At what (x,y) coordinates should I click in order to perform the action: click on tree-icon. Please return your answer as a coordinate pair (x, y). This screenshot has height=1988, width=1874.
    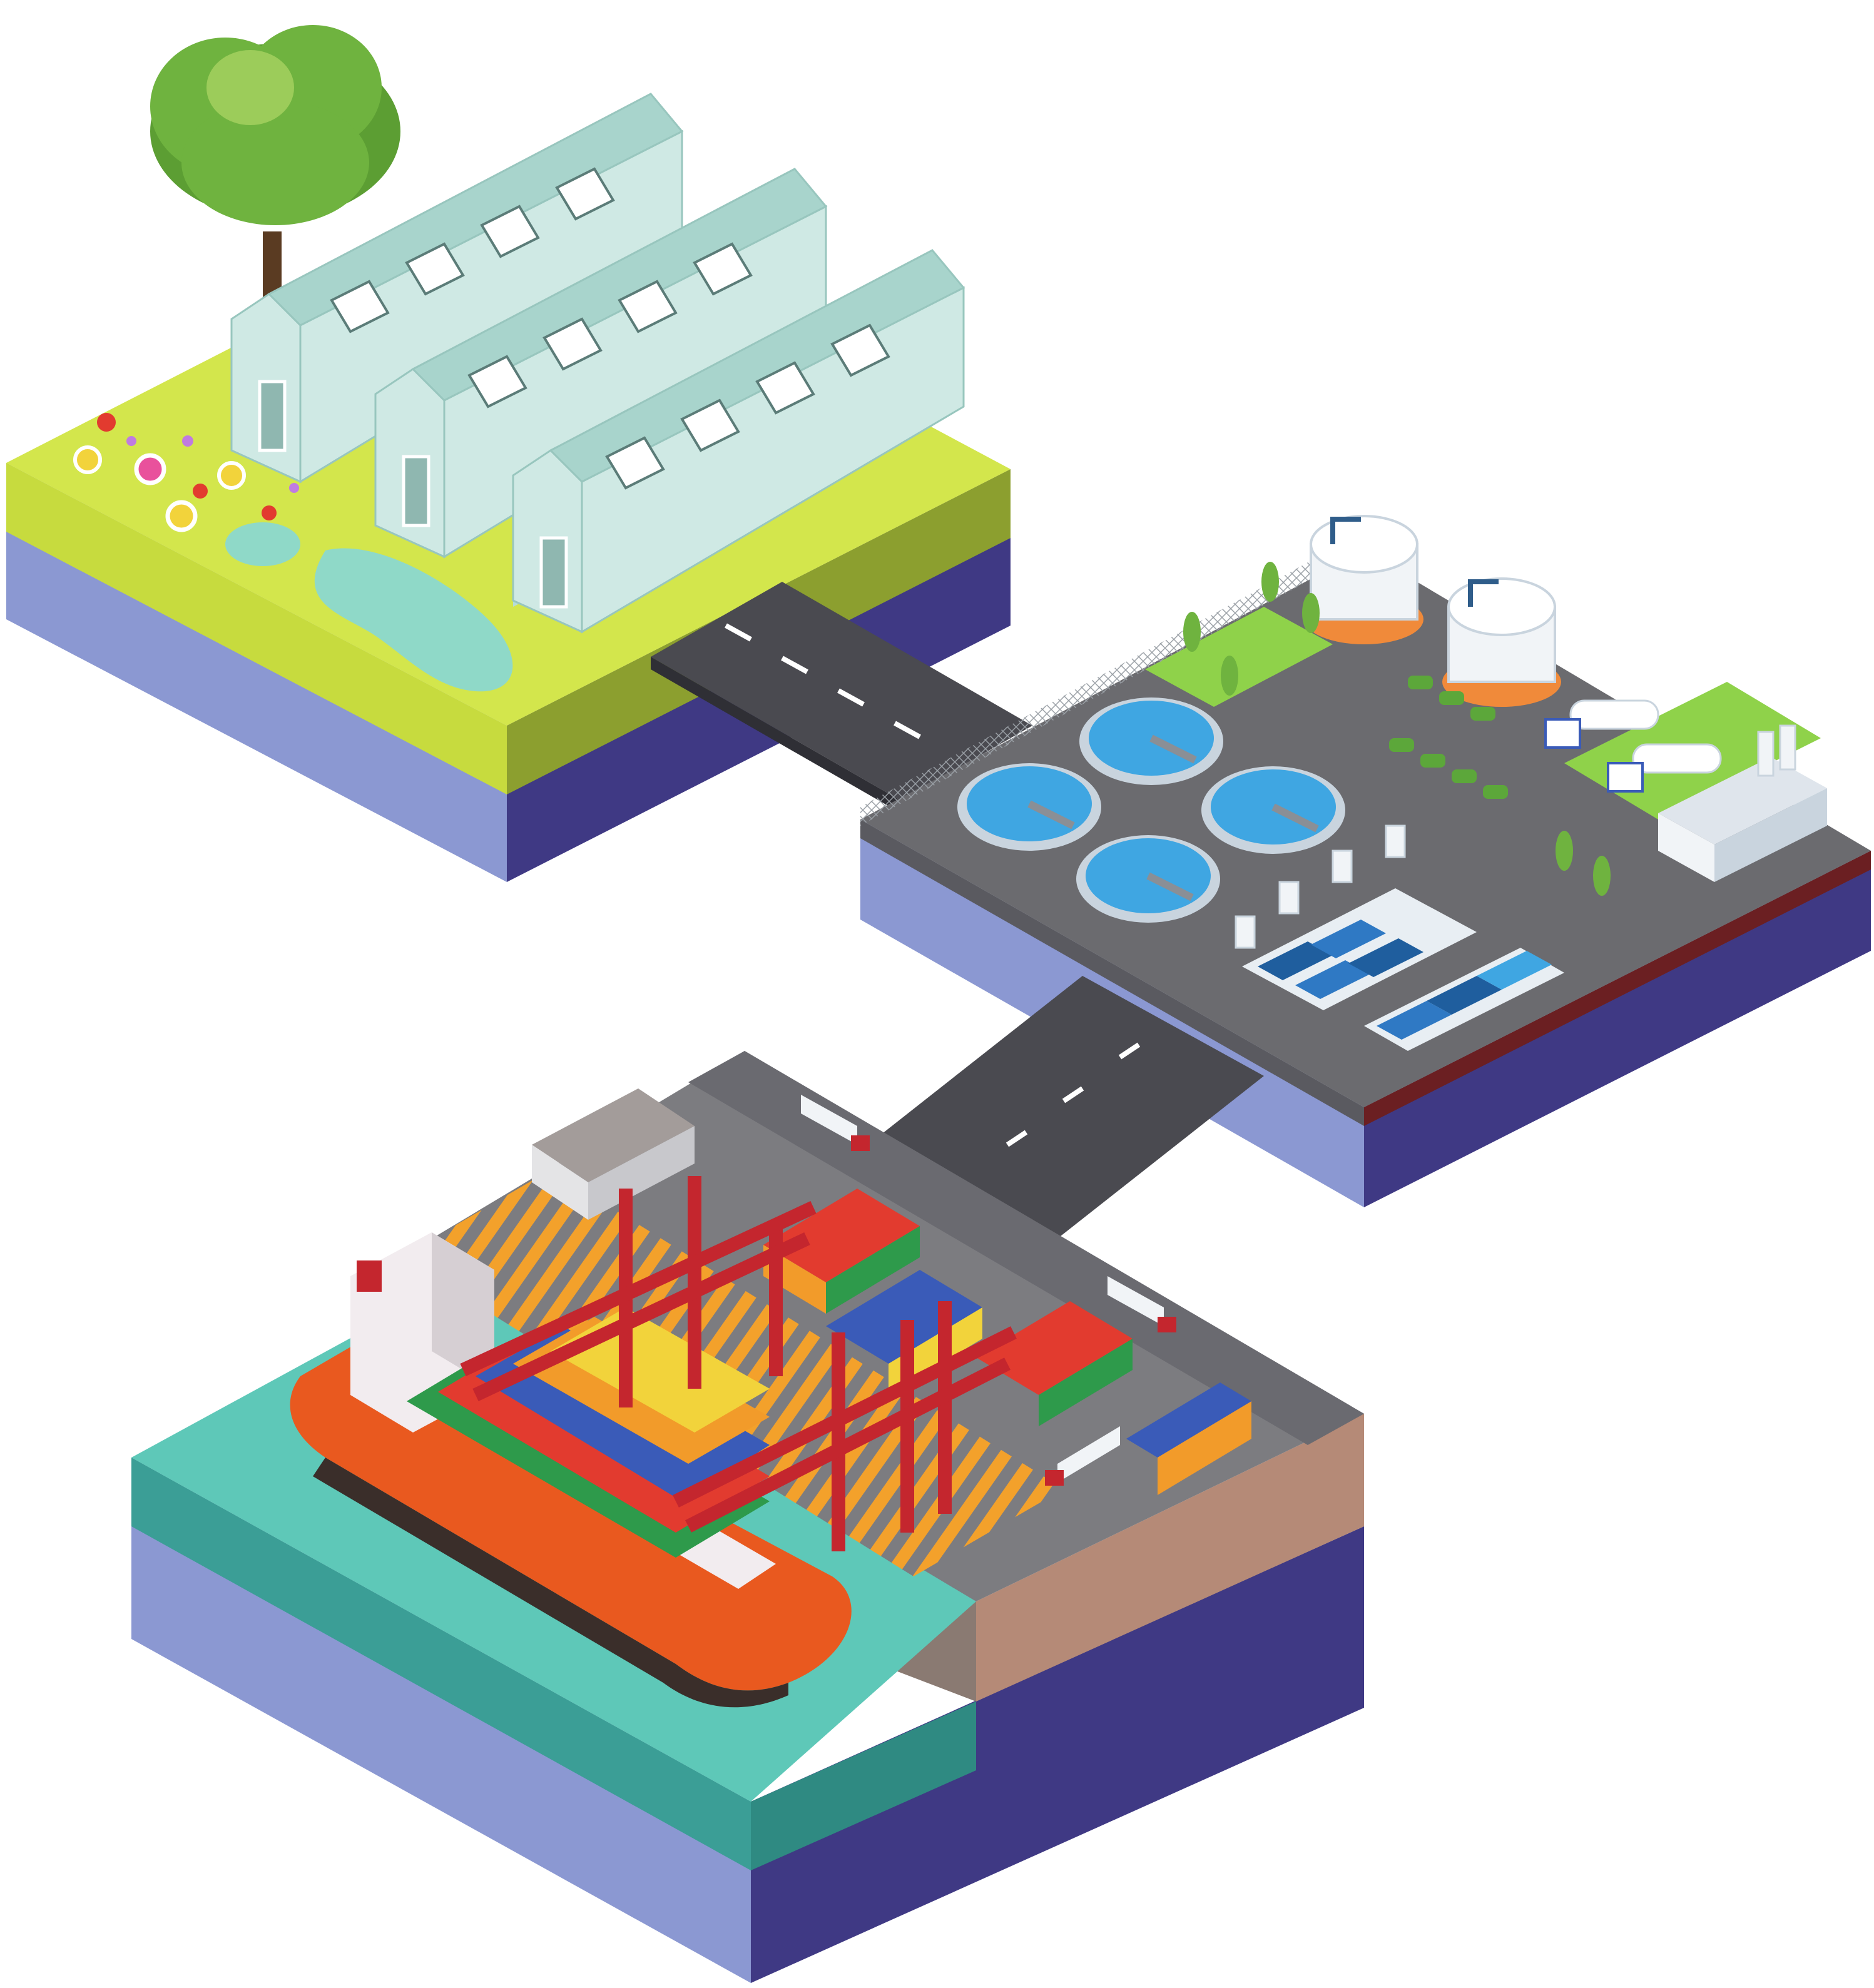
    Looking at the image, I should click on (275, 166).